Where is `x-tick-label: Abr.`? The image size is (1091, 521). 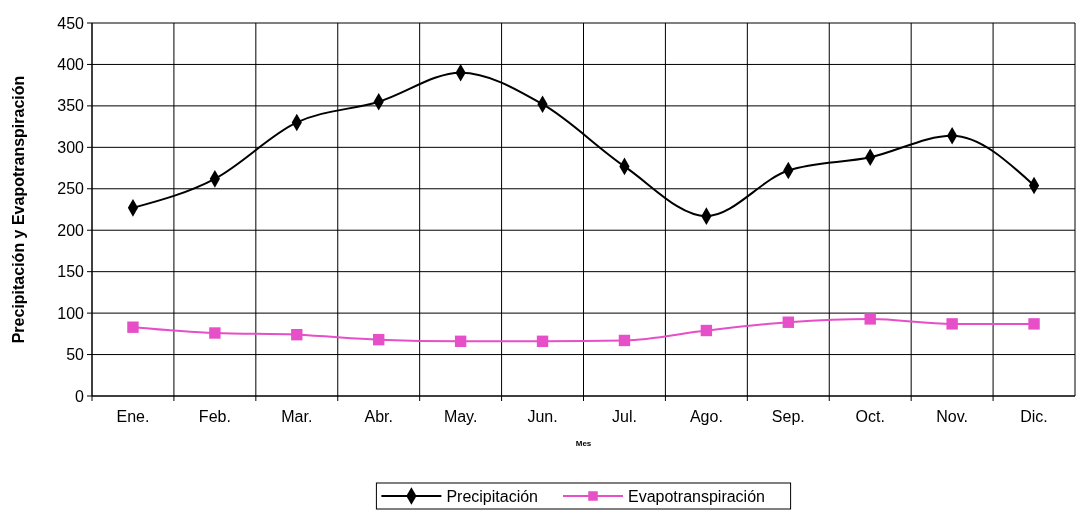 x-tick-label: Abr. is located at coordinates (378, 416).